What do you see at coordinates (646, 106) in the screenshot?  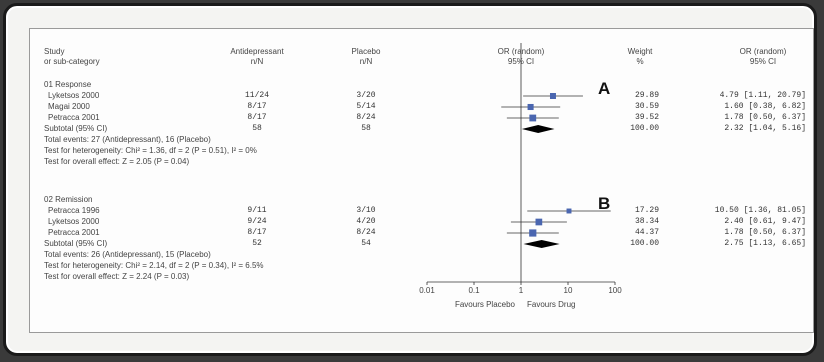 I see `study-weight: 30.59` at bounding box center [646, 106].